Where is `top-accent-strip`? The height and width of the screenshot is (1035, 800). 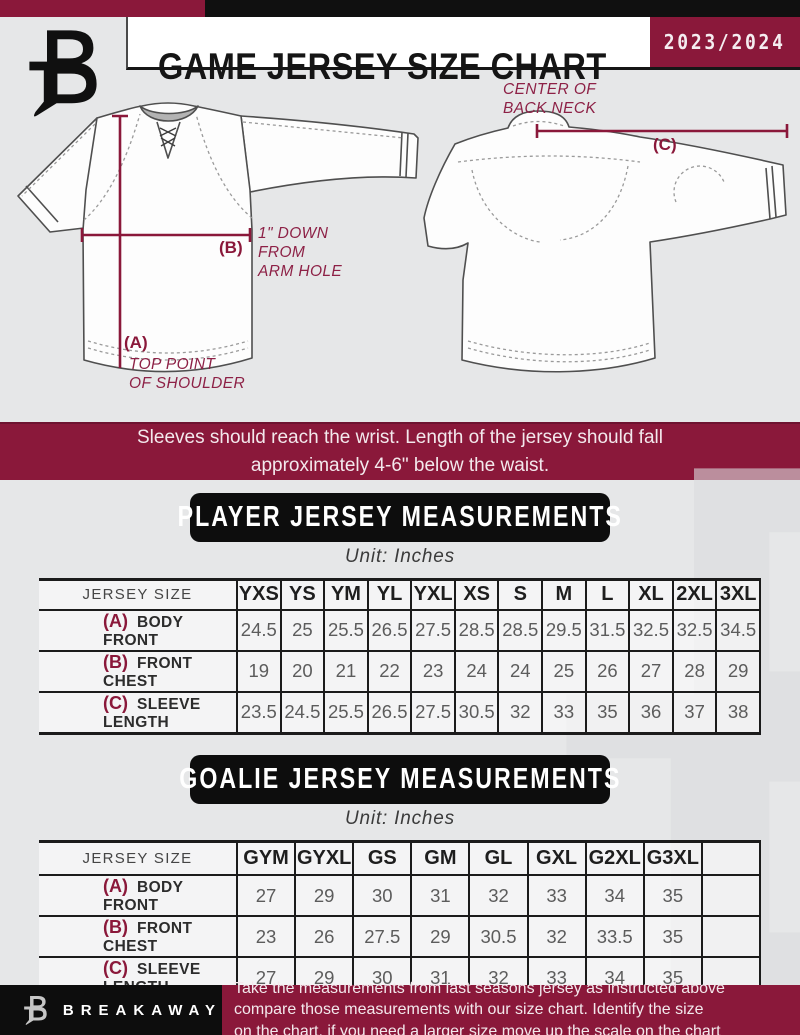 top-accent-strip is located at coordinates (400, 8).